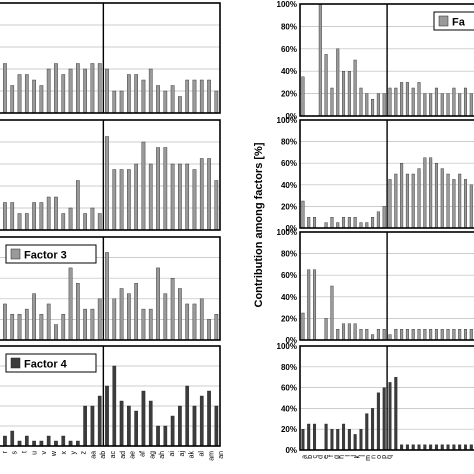  Describe the element at coordinates (74, 453) in the screenshot. I see `x-tick-label: y` at that location.